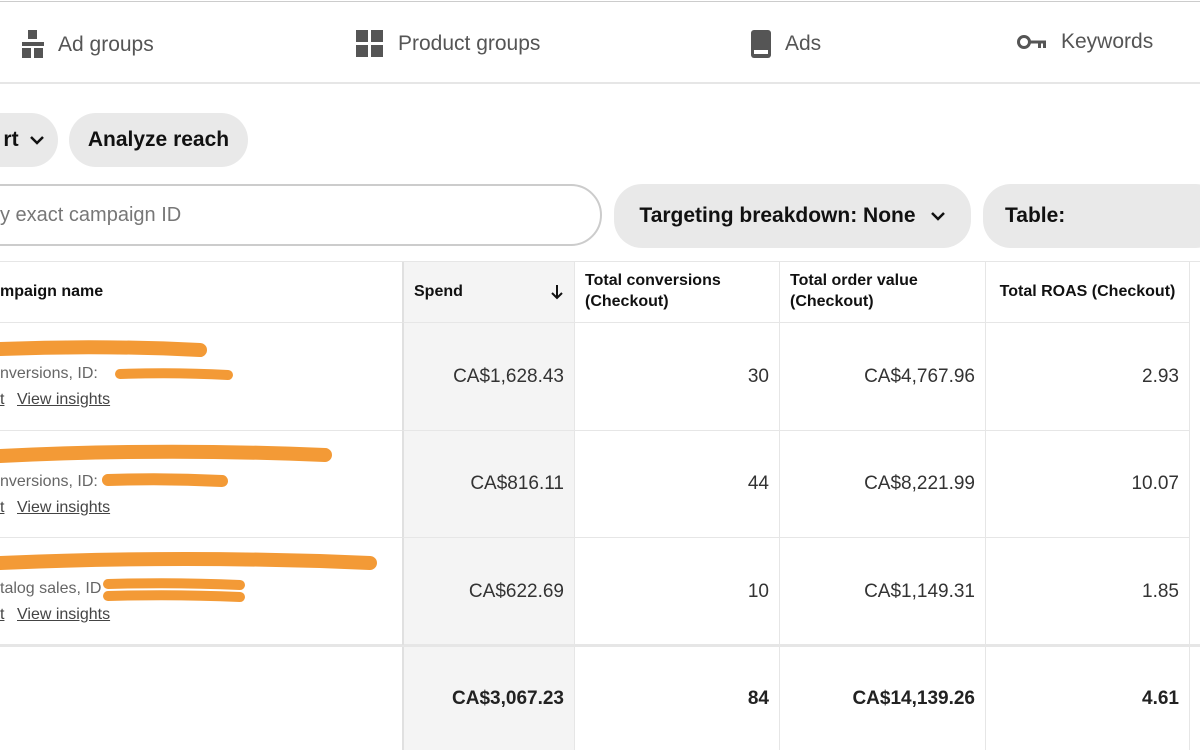  What do you see at coordinates (557, 292) in the screenshot?
I see `sort-arrow` at bounding box center [557, 292].